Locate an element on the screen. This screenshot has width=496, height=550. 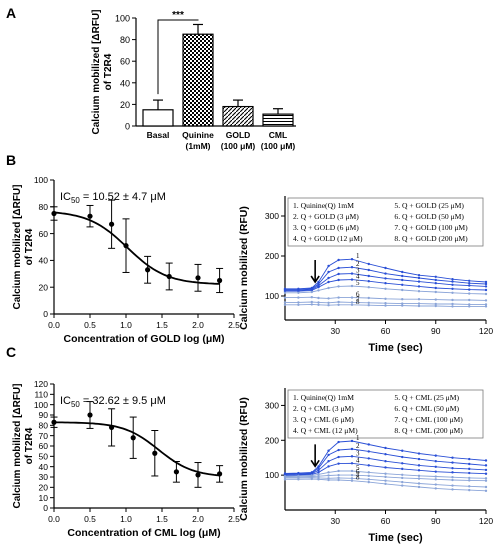
trace-label: 6 is located at coordinates (358, 472).